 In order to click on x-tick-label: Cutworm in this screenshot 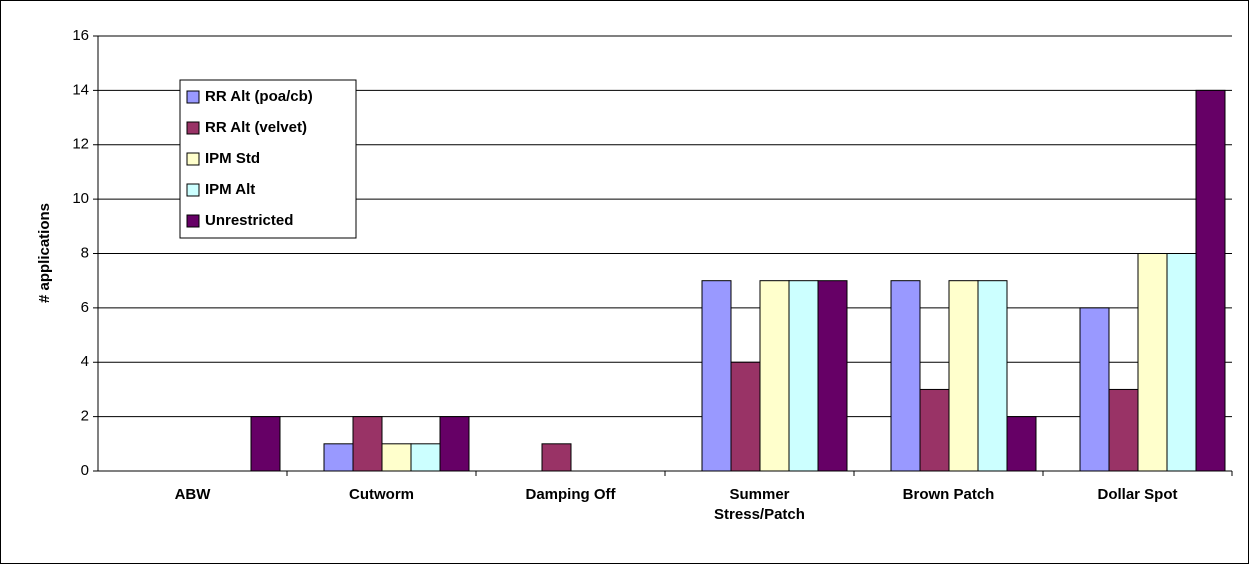, I will do `click(381, 494)`.